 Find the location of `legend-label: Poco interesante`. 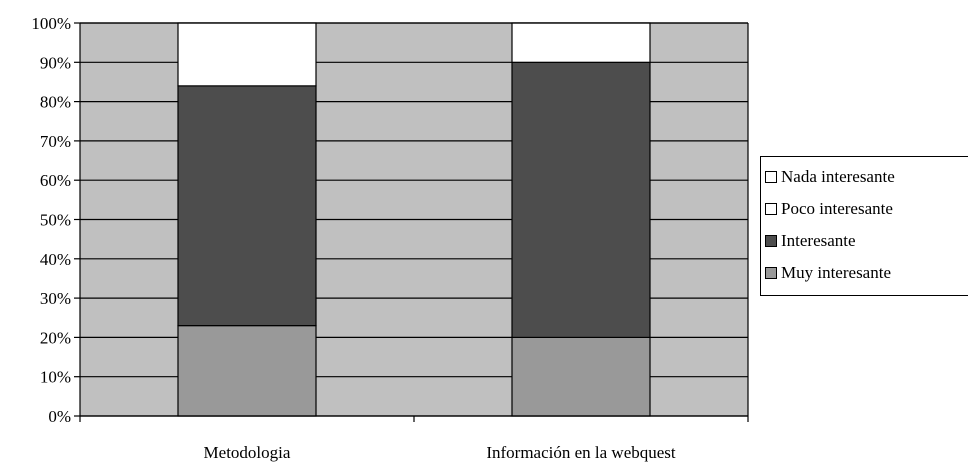

legend-label: Poco interesante is located at coordinates (837, 208).